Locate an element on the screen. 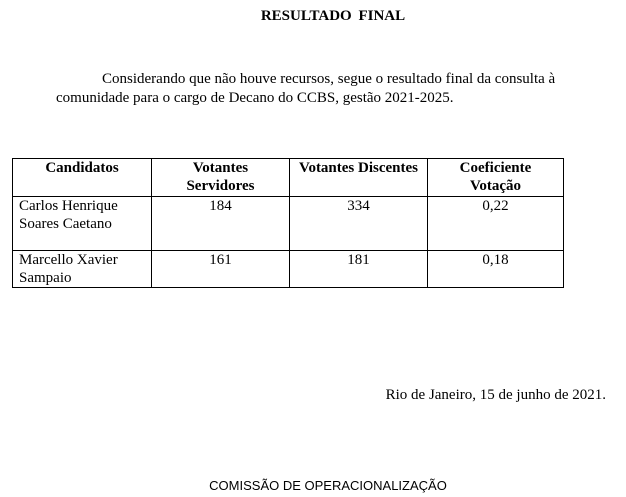  header-votantes-servidores: Votantes Servidores is located at coordinates (220, 177).